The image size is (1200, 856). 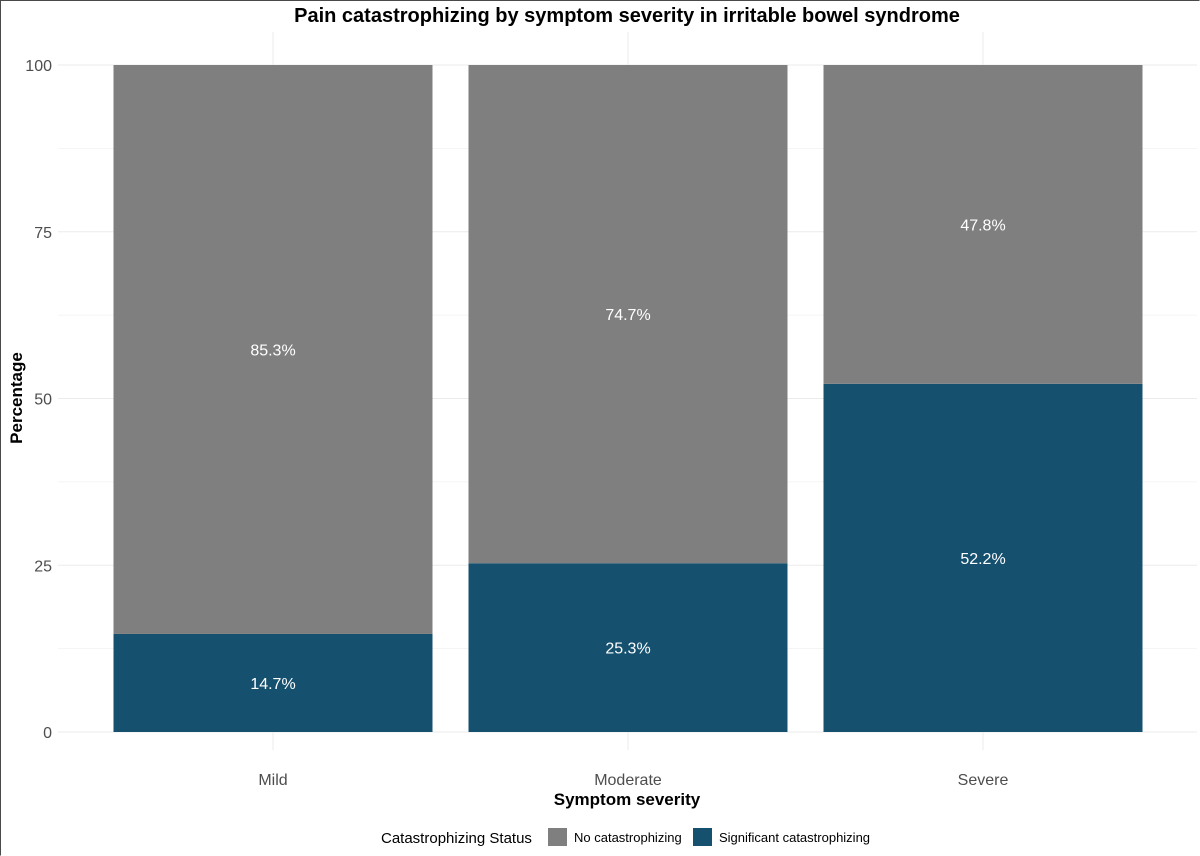 I want to click on bar-value-label: 74.7%, so click(x=627, y=315).